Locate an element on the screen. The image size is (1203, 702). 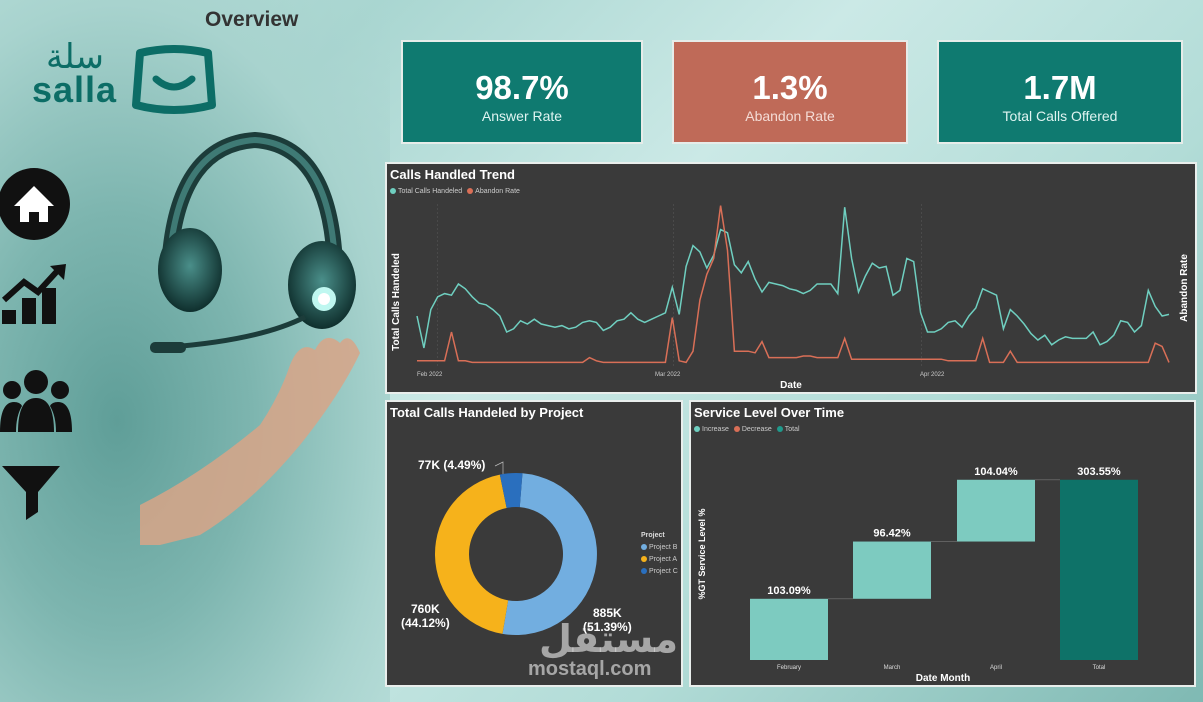
legend-item: Project B is located at coordinates (659, 548).